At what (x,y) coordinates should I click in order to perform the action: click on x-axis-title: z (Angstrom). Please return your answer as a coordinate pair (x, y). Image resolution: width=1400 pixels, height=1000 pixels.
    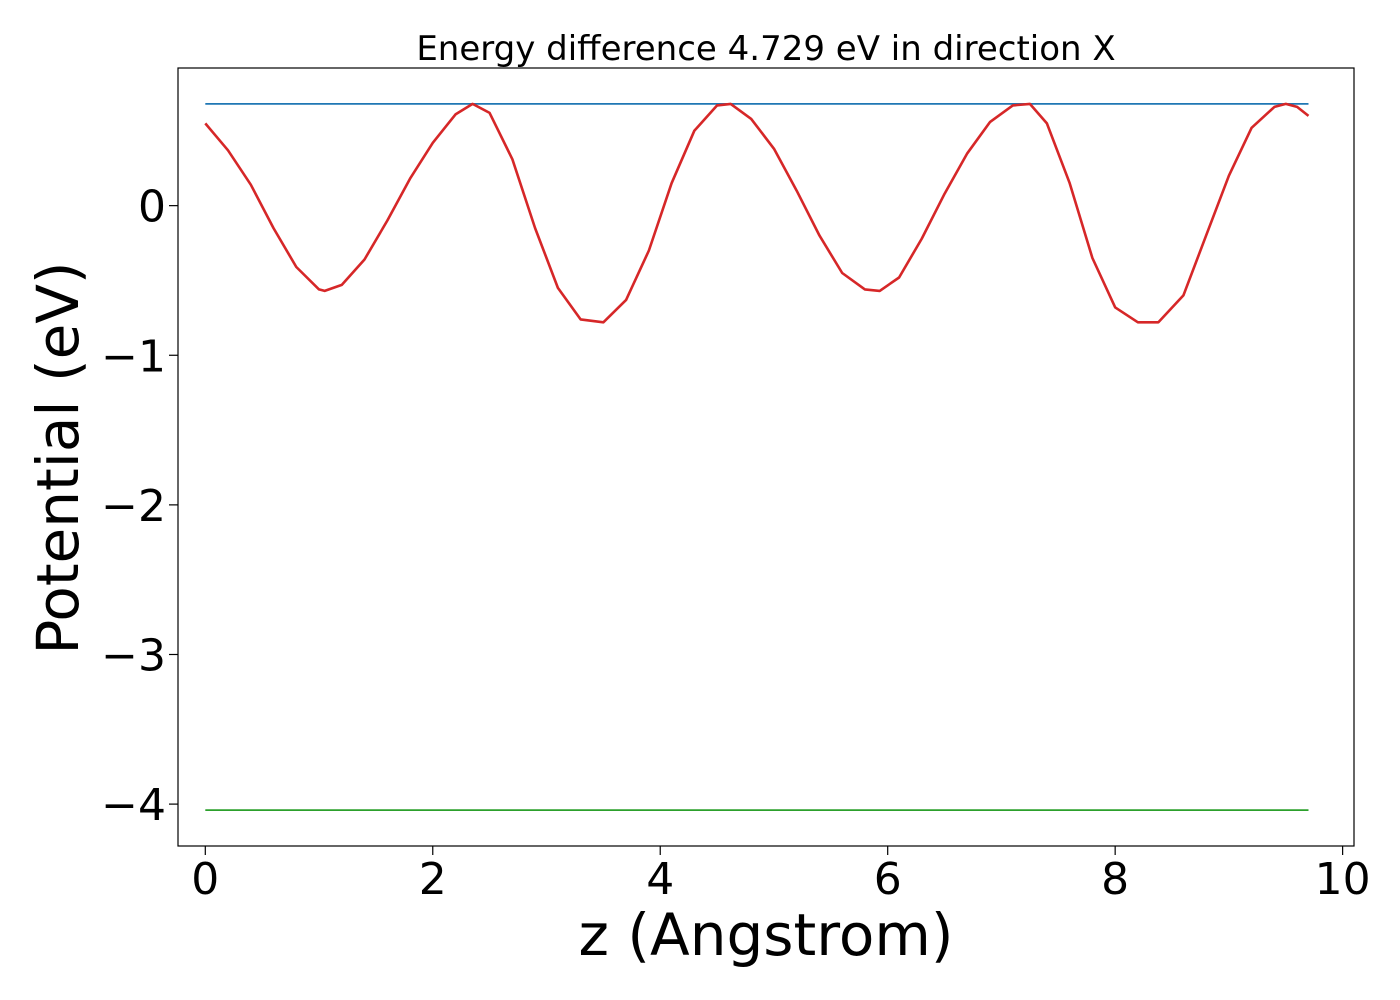
    Looking at the image, I should click on (766, 935).